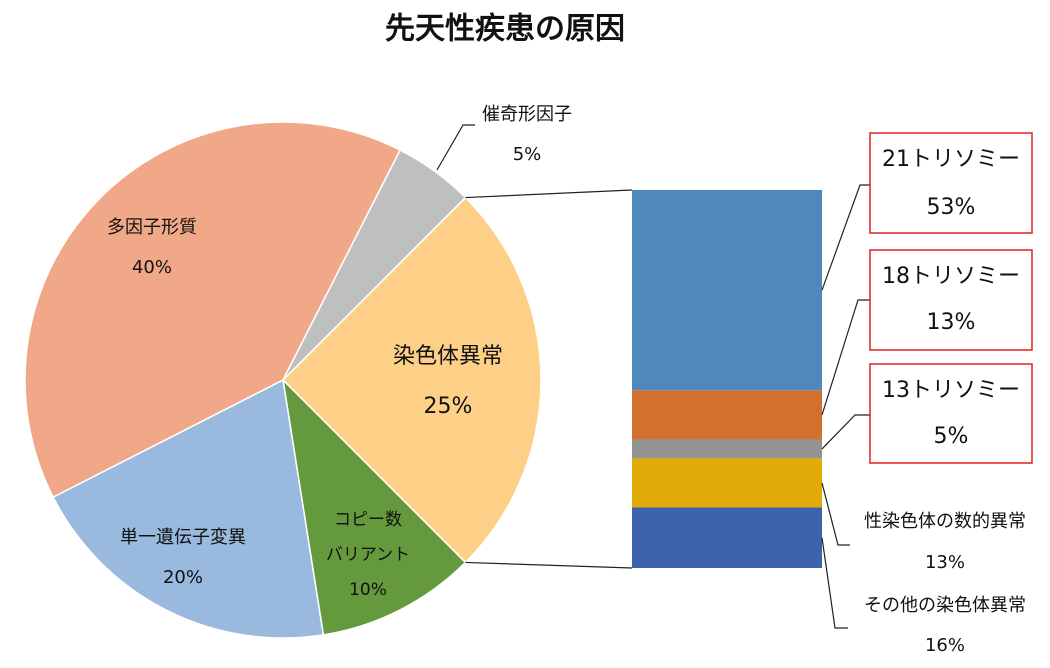 Image resolution: width=1050 pixels, height=668 pixels. I want to click on bar-label: 性染色体の数的異常, so click(945, 521).